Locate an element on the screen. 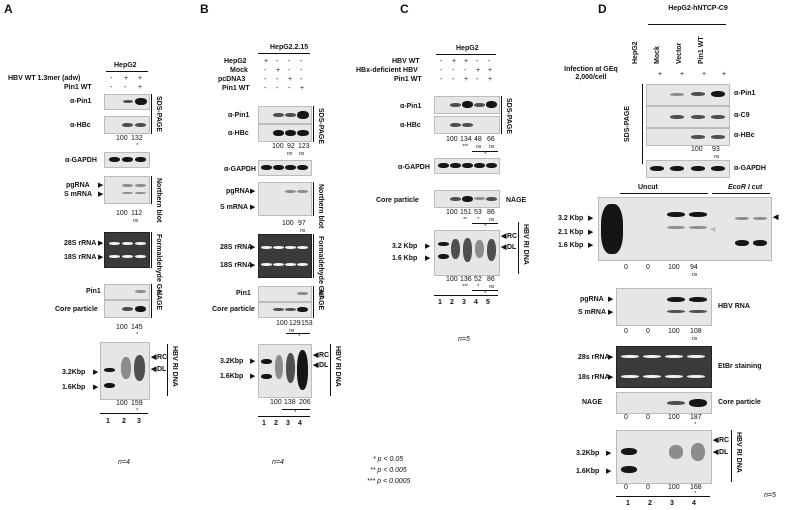 Image resolution: width=790 pixels, height=510 pixels. size-marker: 3.2 Kbp is located at coordinates (571, 218).